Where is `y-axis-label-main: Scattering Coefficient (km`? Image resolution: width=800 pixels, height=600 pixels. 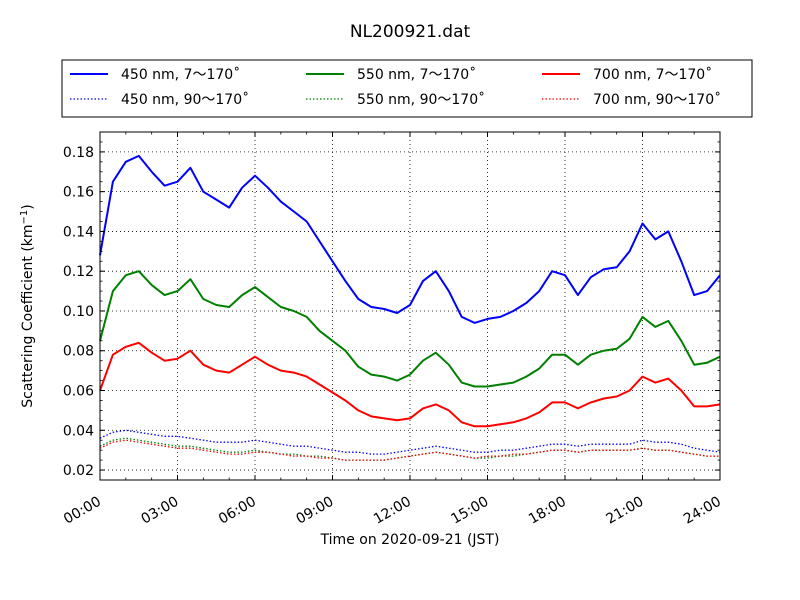
y-axis-label-main: Scattering Coefficient (km is located at coordinates (28, 315).